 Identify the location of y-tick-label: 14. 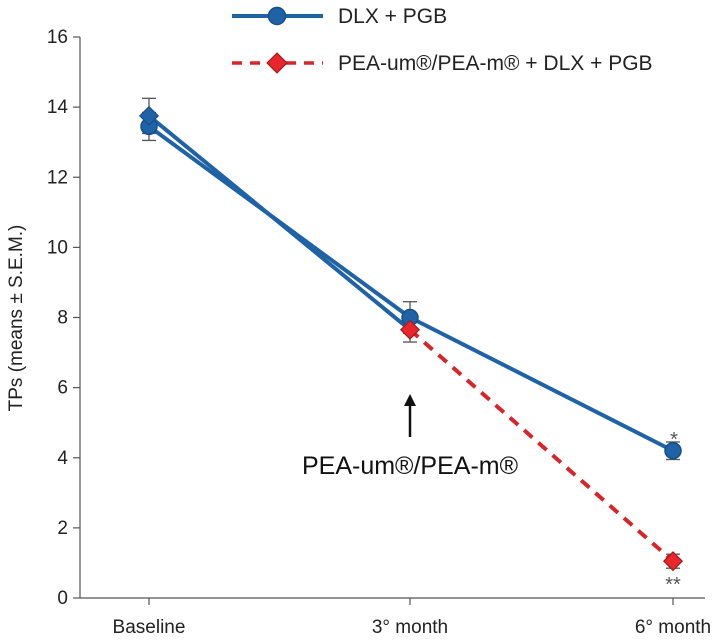
(58, 107).